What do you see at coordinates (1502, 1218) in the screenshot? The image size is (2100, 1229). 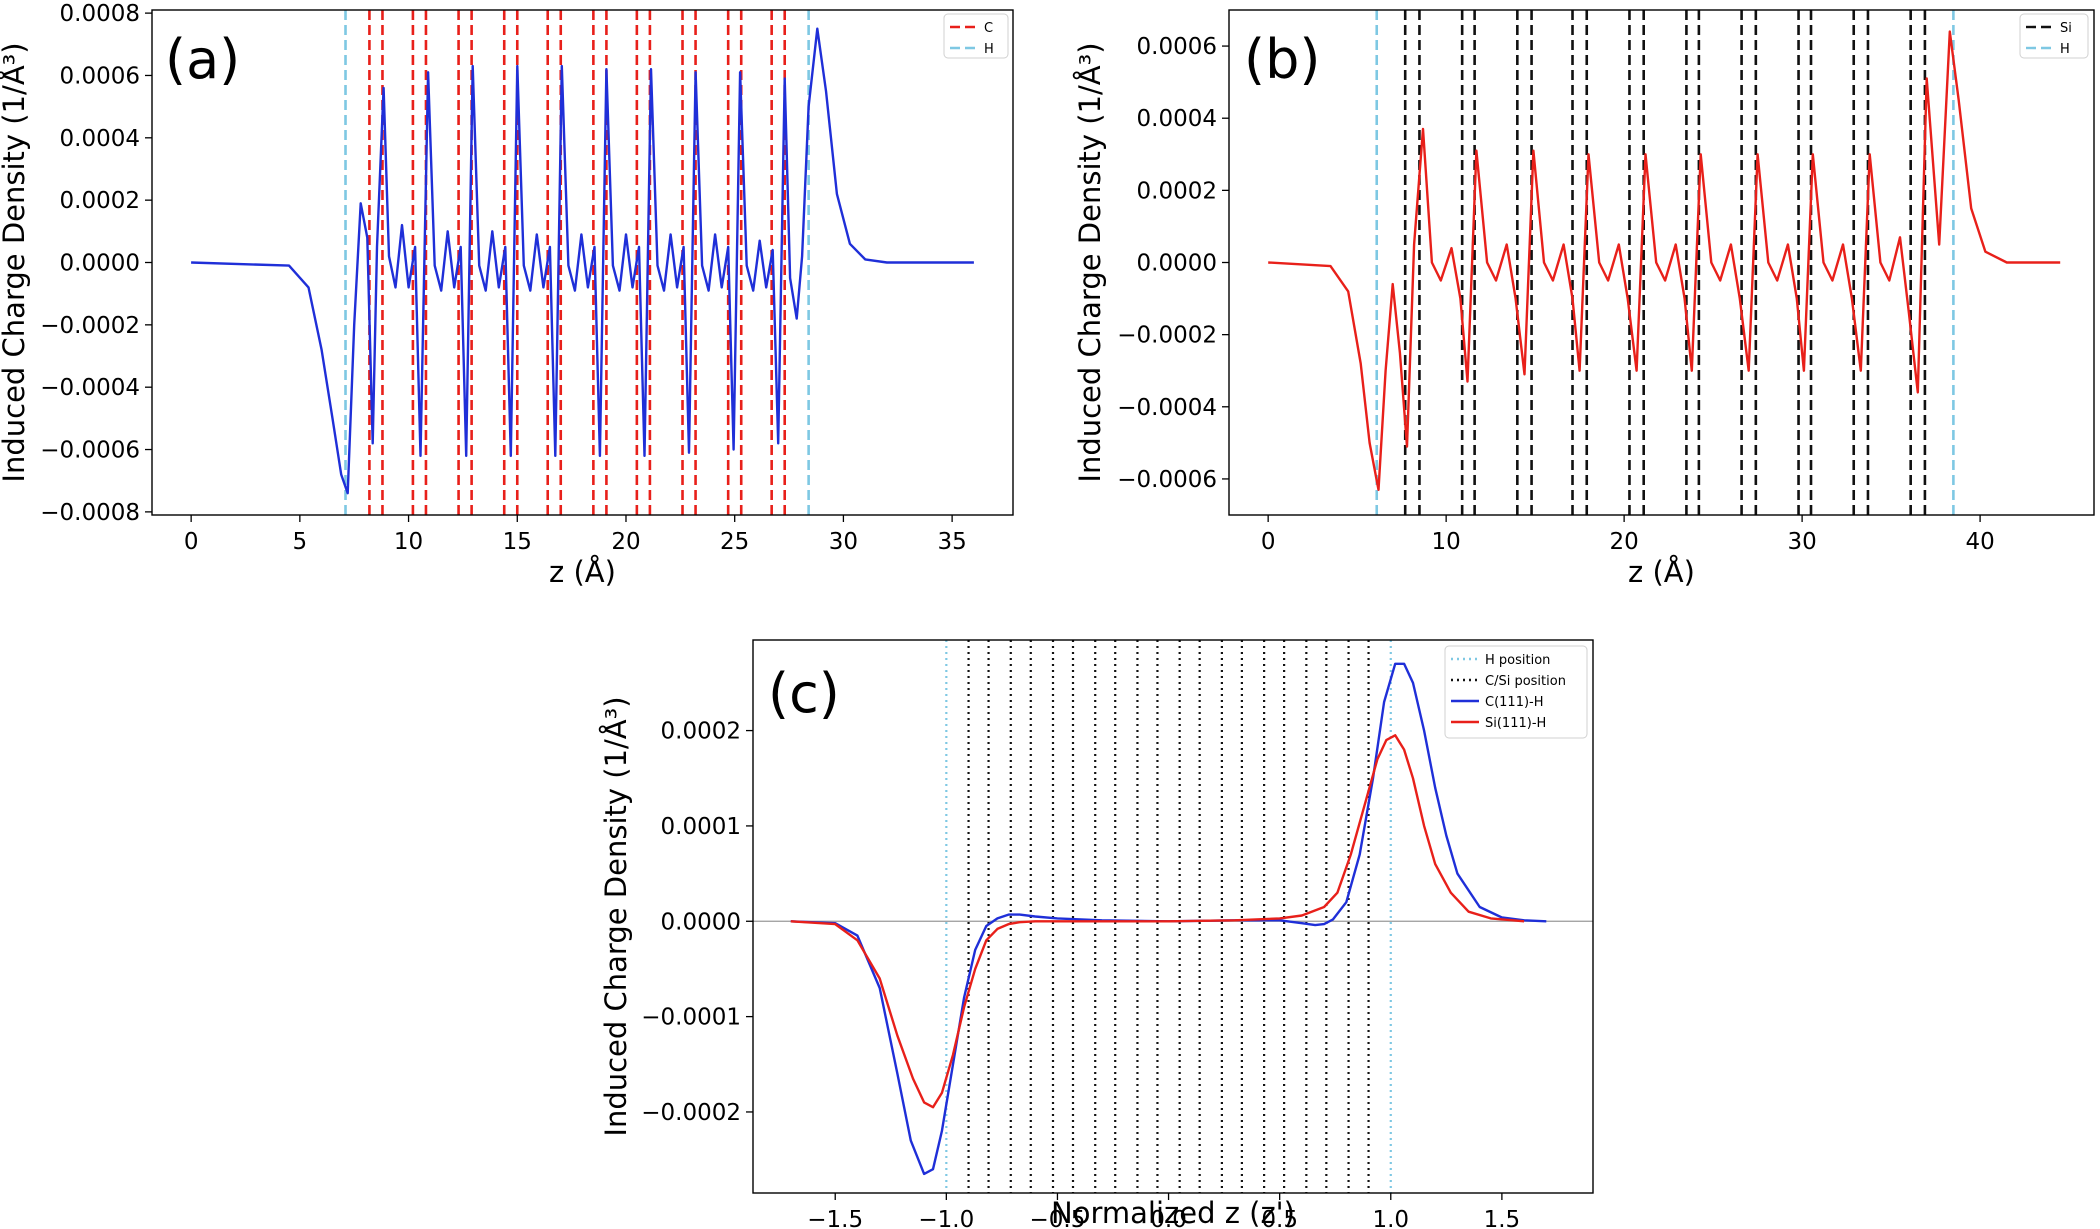 I see `x-tick-label: 1.5` at bounding box center [1502, 1218].